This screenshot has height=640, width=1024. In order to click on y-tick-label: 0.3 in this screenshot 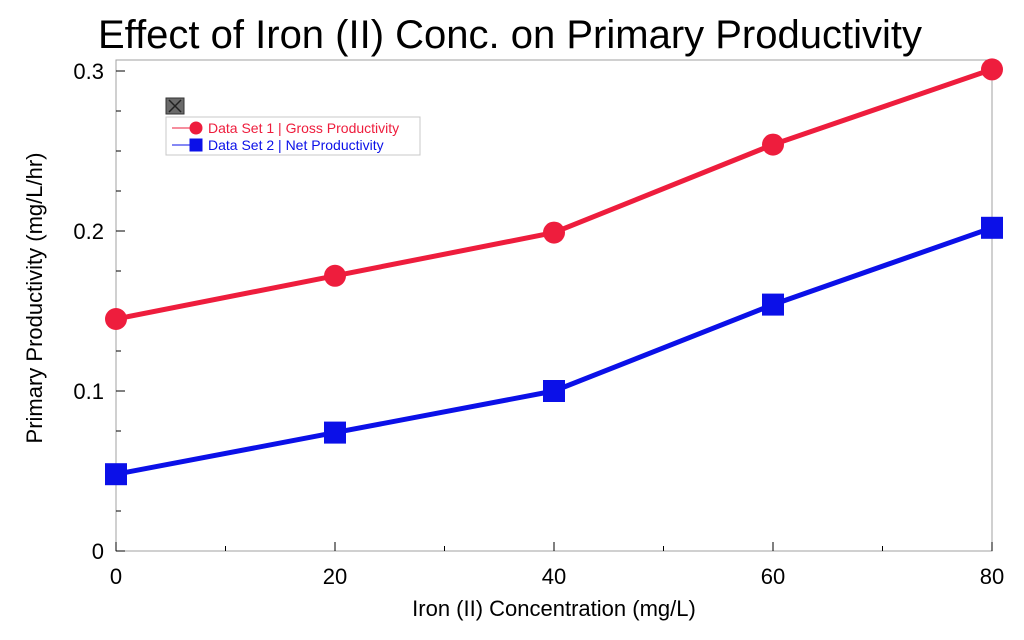, I will do `click(88, 71)`.